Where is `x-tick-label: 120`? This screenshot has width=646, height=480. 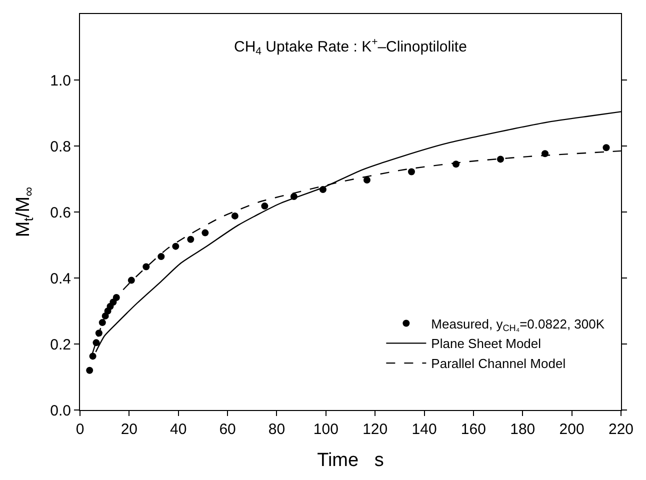
x-tick-label: 120 is located at coordinates (375, 429).